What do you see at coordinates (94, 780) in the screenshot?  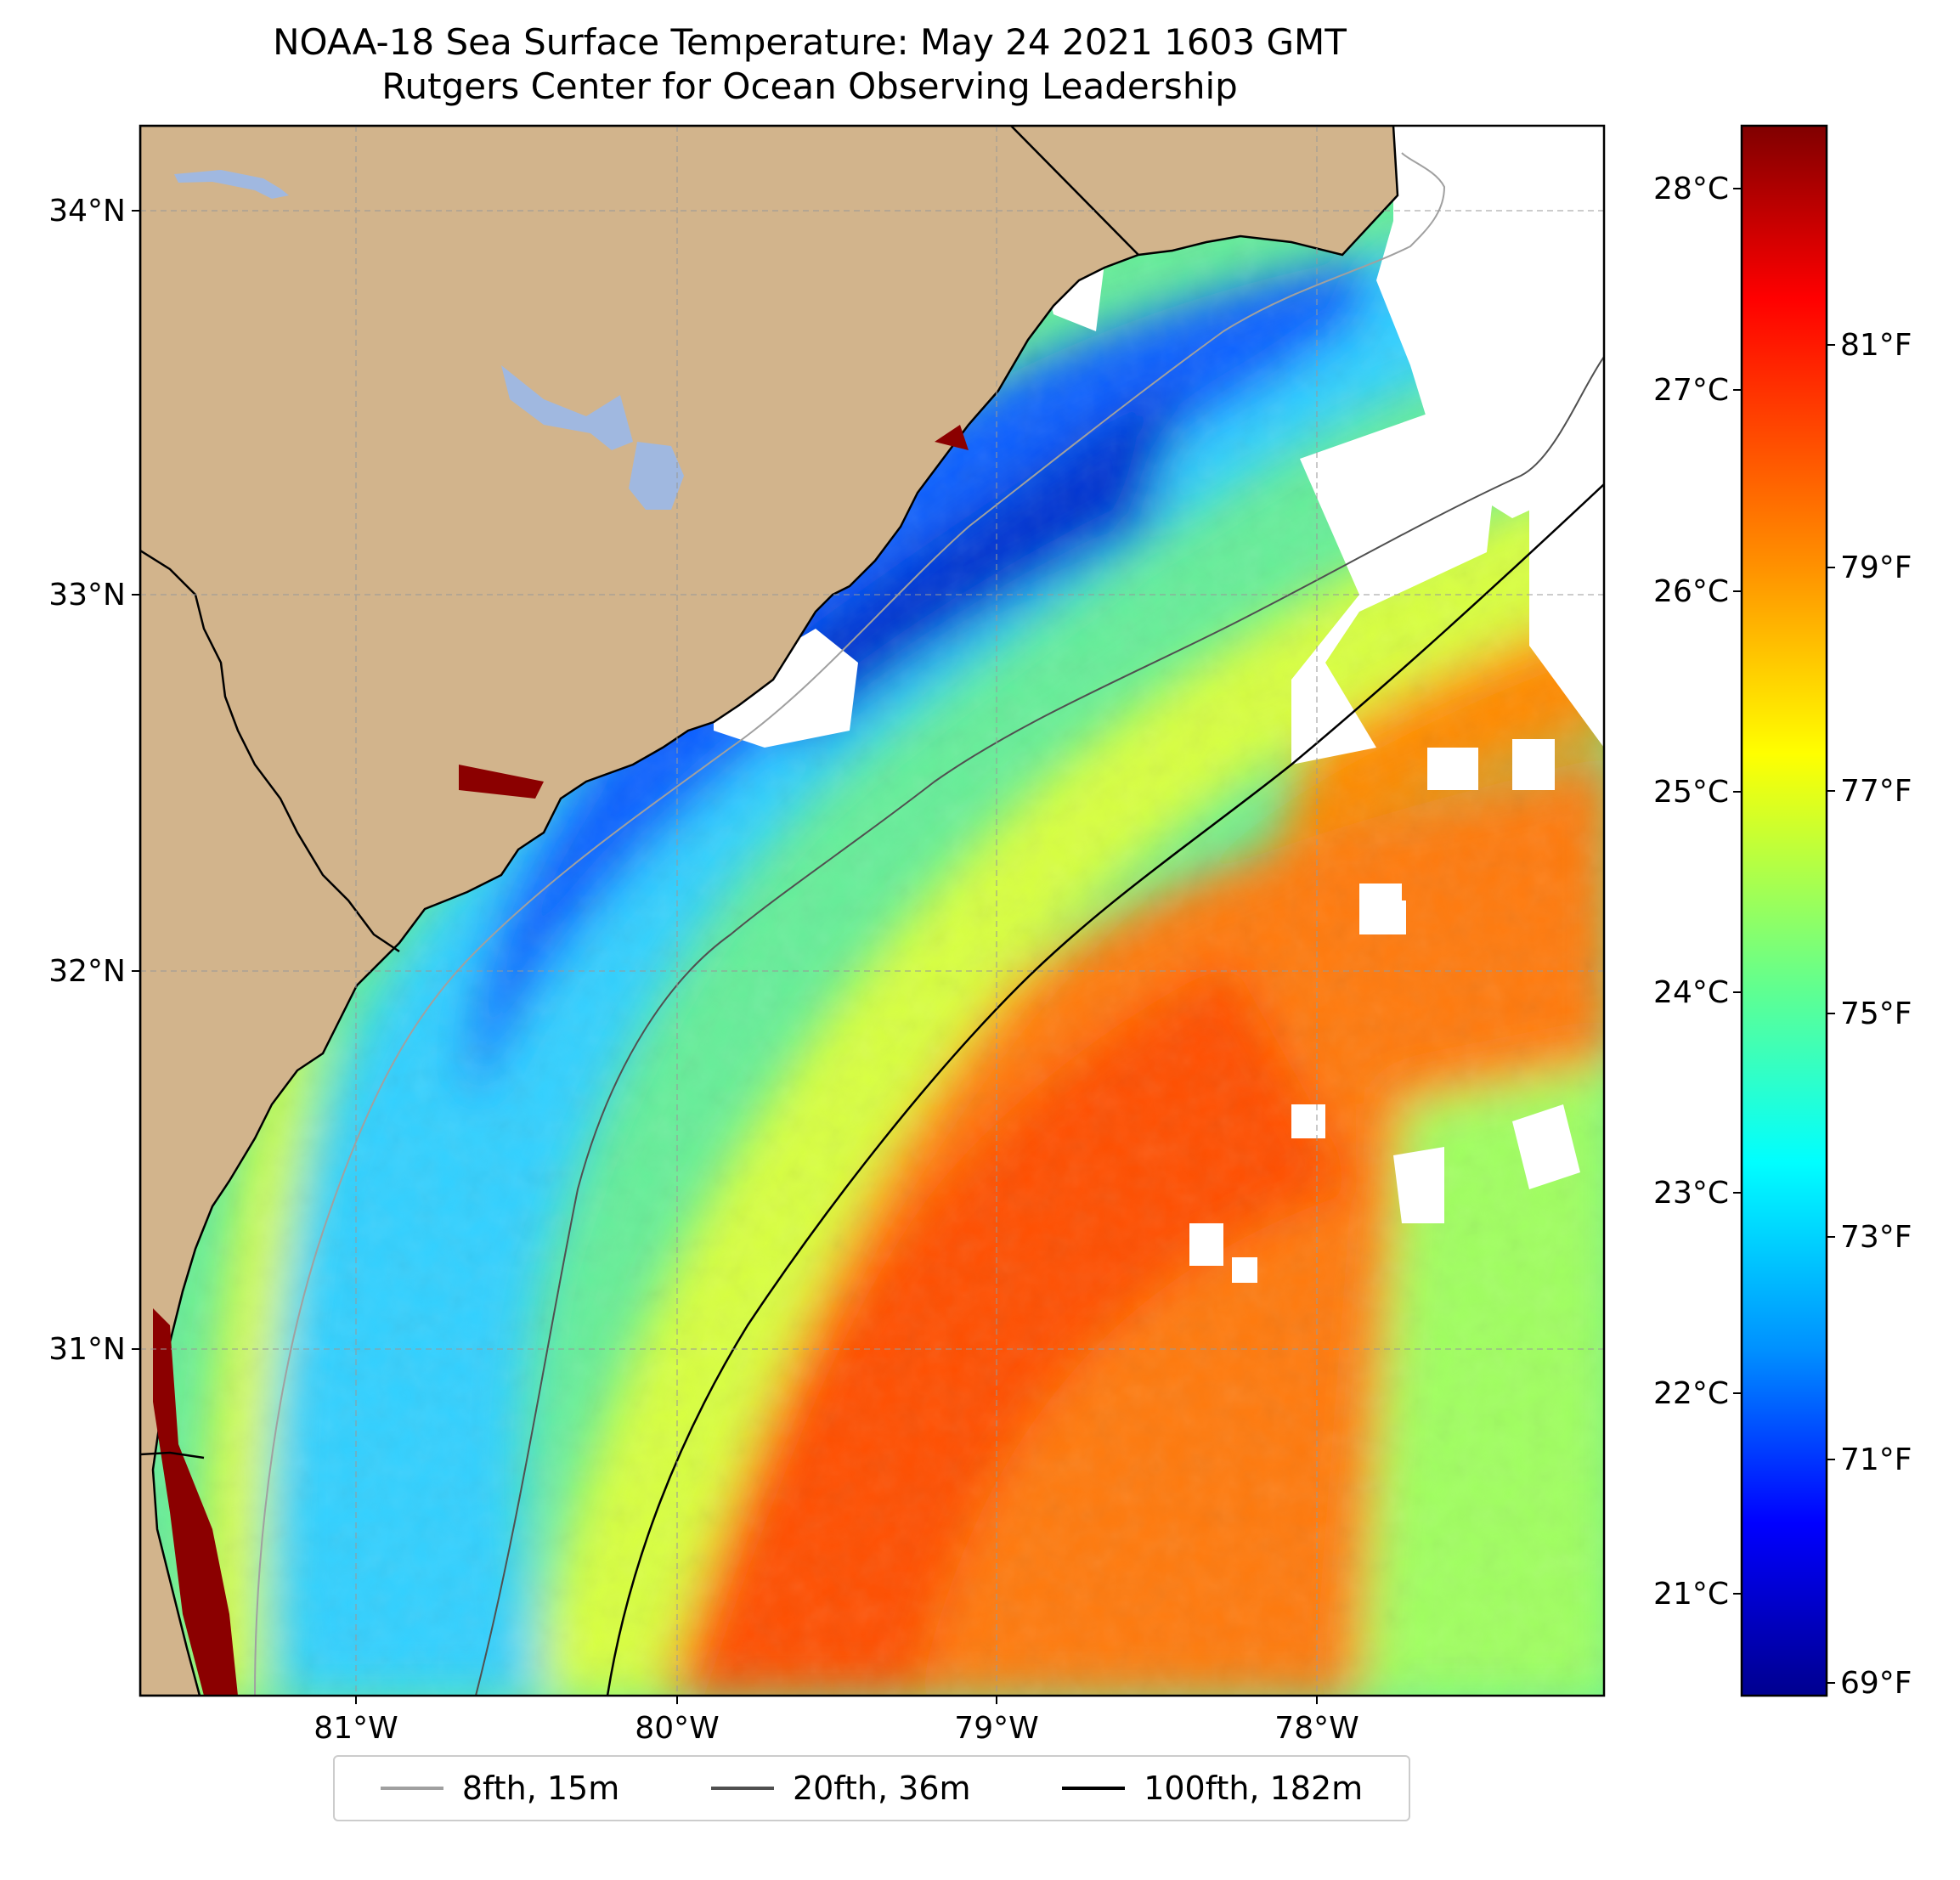 I see `lat-axis: 34°N 33°N 32°N 31°N` at bounding box center [94, 780].